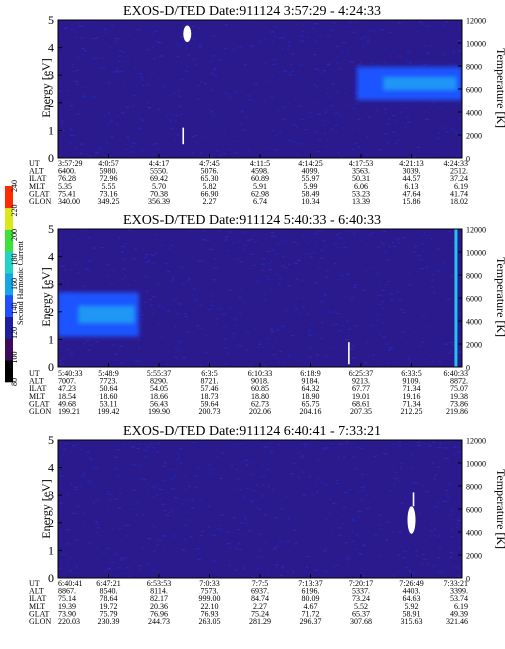 Image resolution: width=505 pixels, height=649 pixels. What do you see at coordinates (159, 193) in the screenshot?
I see `ephemeris-cell: 70.38` at bounding box center [159, 193].